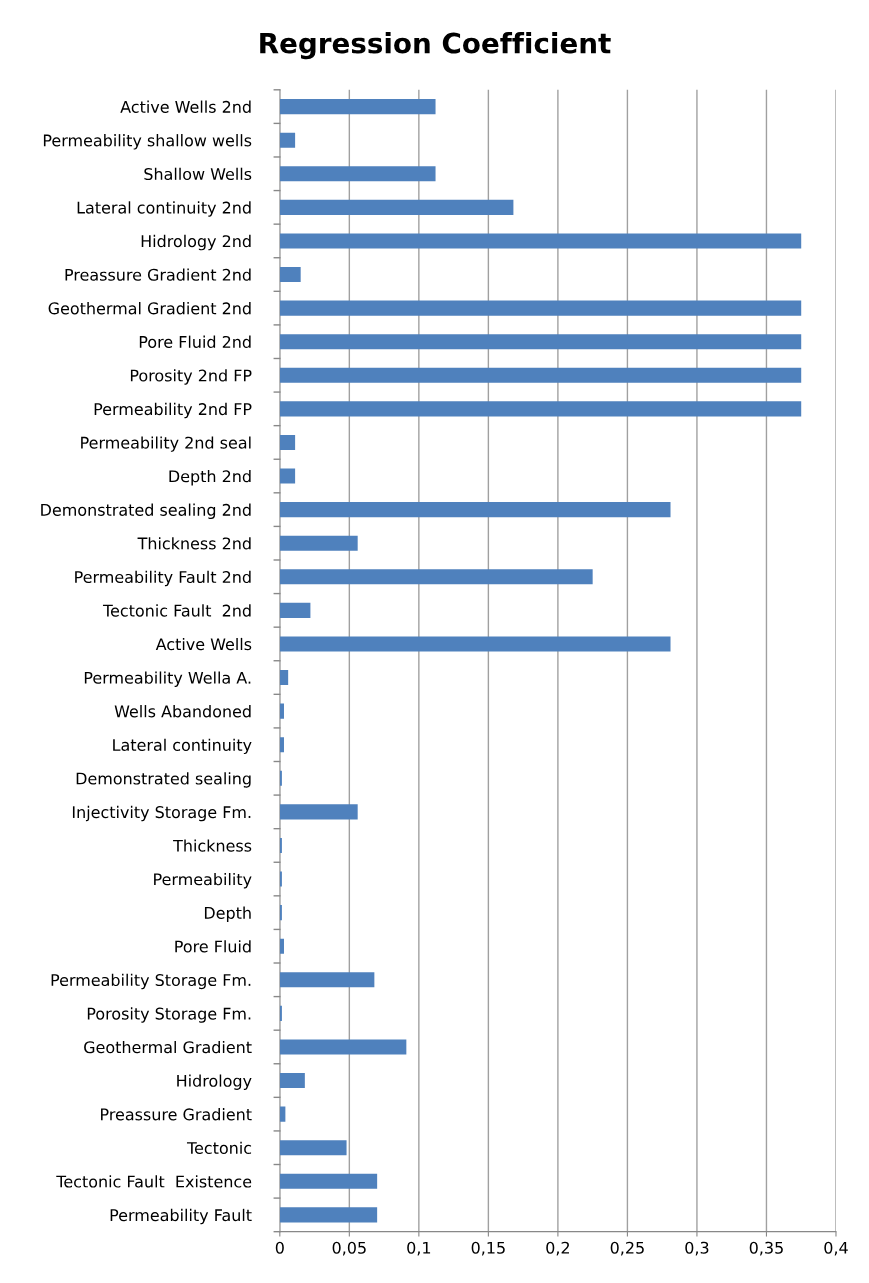 This screenshot has width=869, height=1283. Describe the element at coordinates (227, 914) in the screenshot. I see `y-tick-label: Depth` at that location.